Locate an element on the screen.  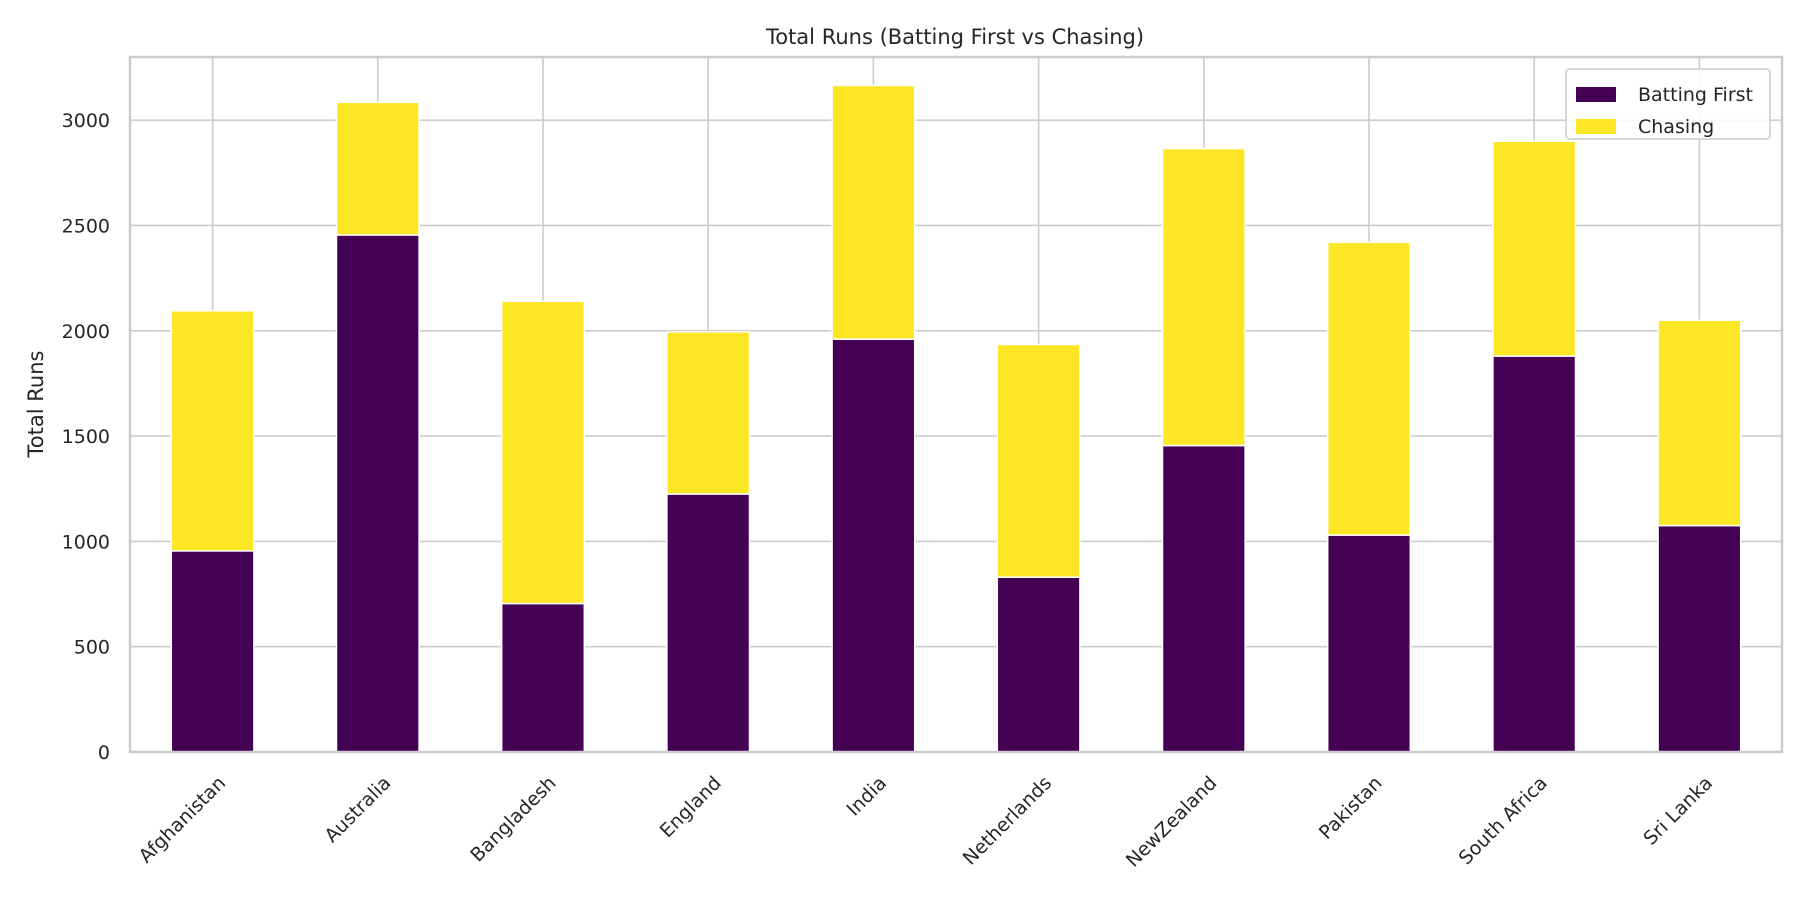
y-tick-label: 1500 is located at coordinates (86, 437).